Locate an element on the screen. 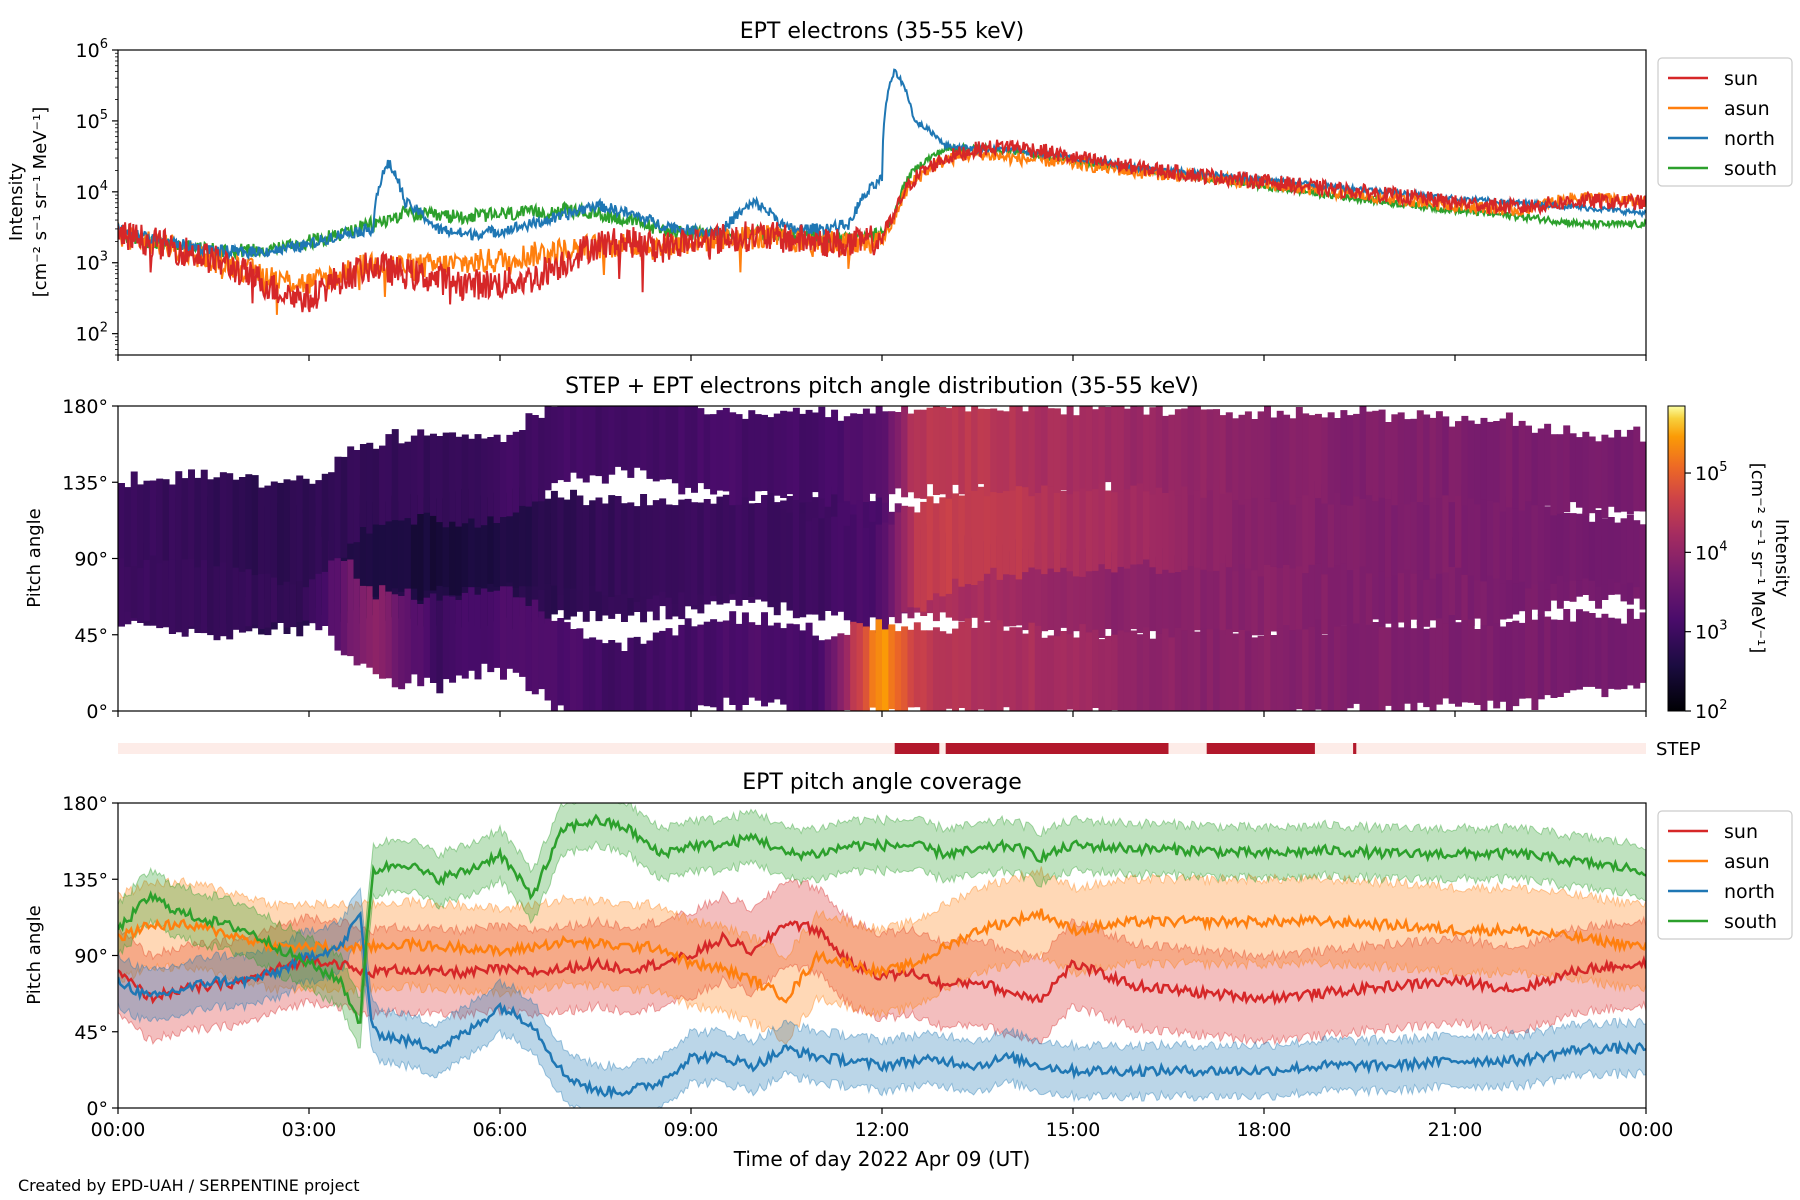  pad-ylabel: Pitch angle is located at coordinates (34, 557).